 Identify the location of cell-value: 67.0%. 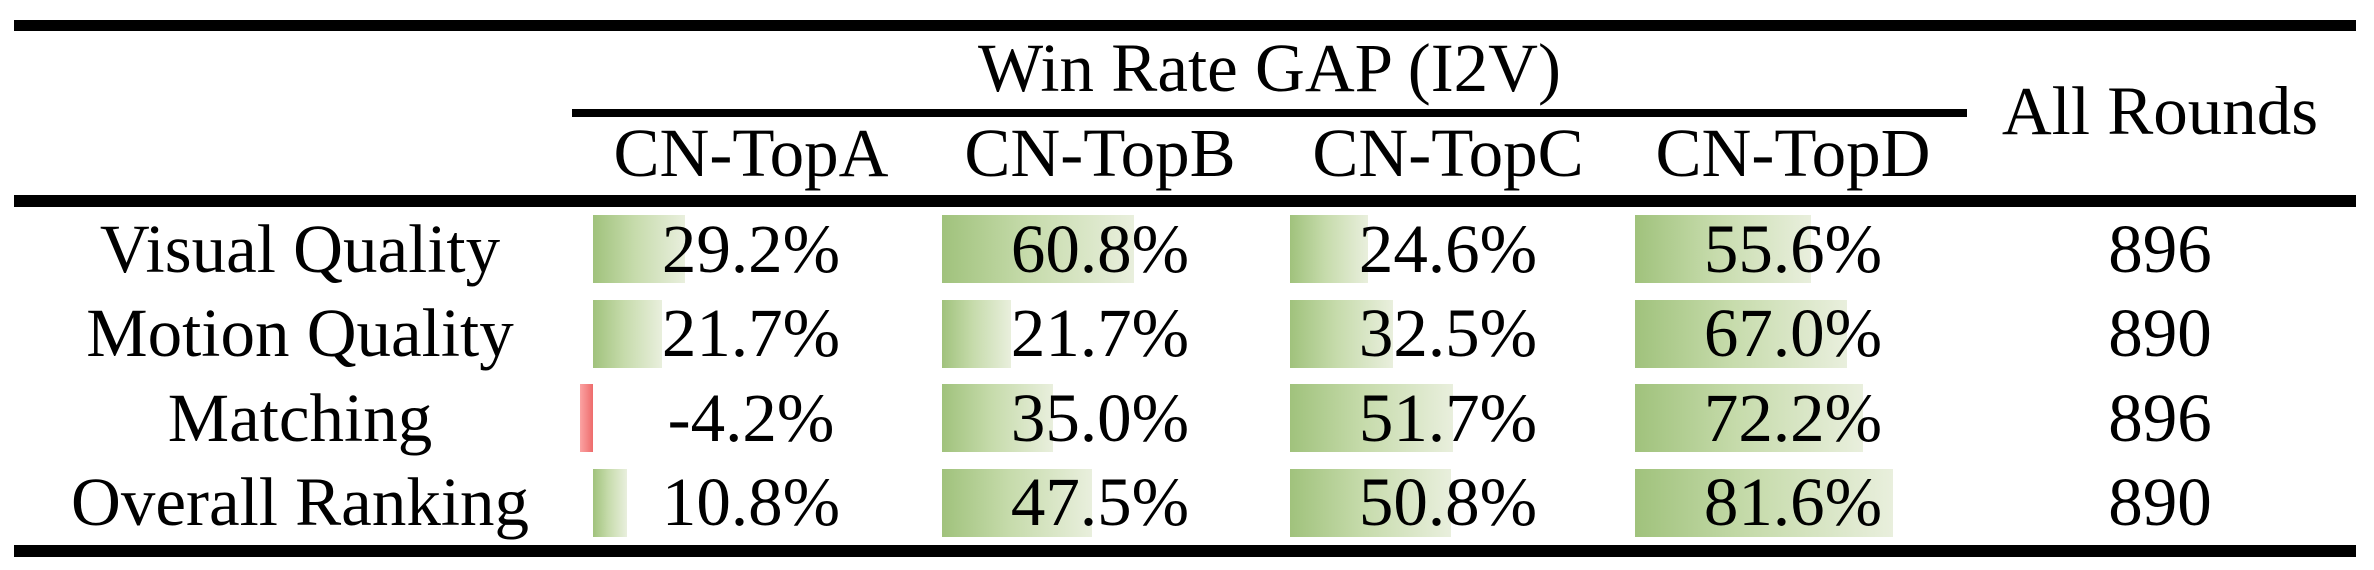
(1793, 333).